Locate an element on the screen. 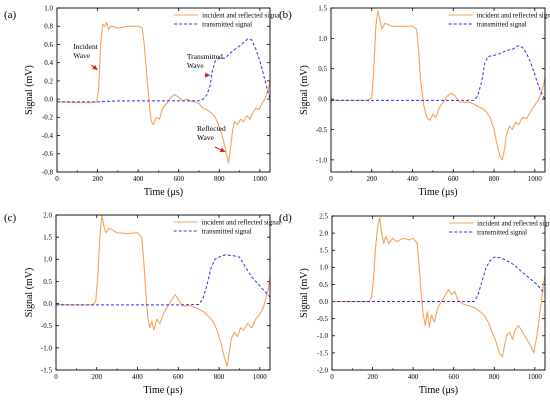 The width and height of the screenshot is (550, 407). y-tick-label: 0.4 is located at coordinates (48, 63).